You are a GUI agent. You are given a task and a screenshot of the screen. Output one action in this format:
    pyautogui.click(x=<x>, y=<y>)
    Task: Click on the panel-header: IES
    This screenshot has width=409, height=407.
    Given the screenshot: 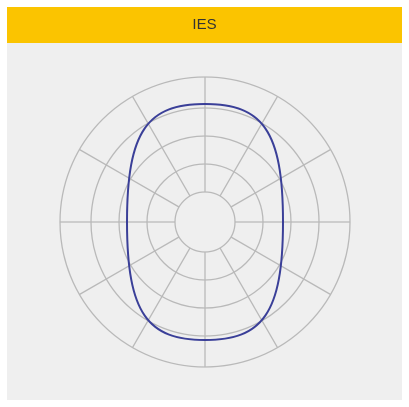 What is the action you would take?
    pyautogui.click(x=204, y=25)
    